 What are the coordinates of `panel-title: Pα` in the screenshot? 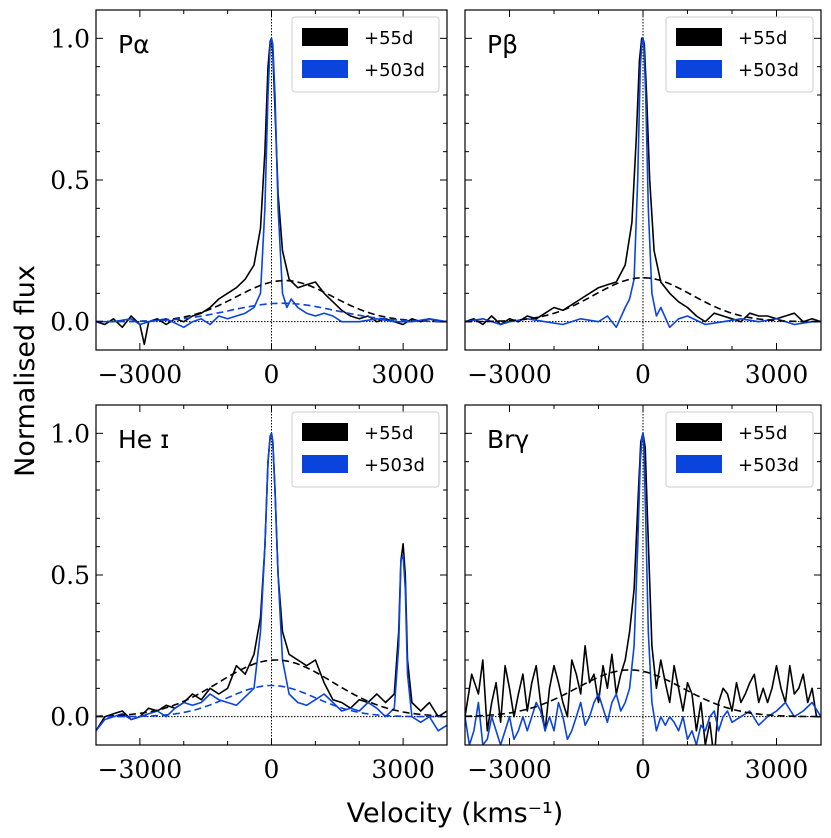 It's located at (134, 44).